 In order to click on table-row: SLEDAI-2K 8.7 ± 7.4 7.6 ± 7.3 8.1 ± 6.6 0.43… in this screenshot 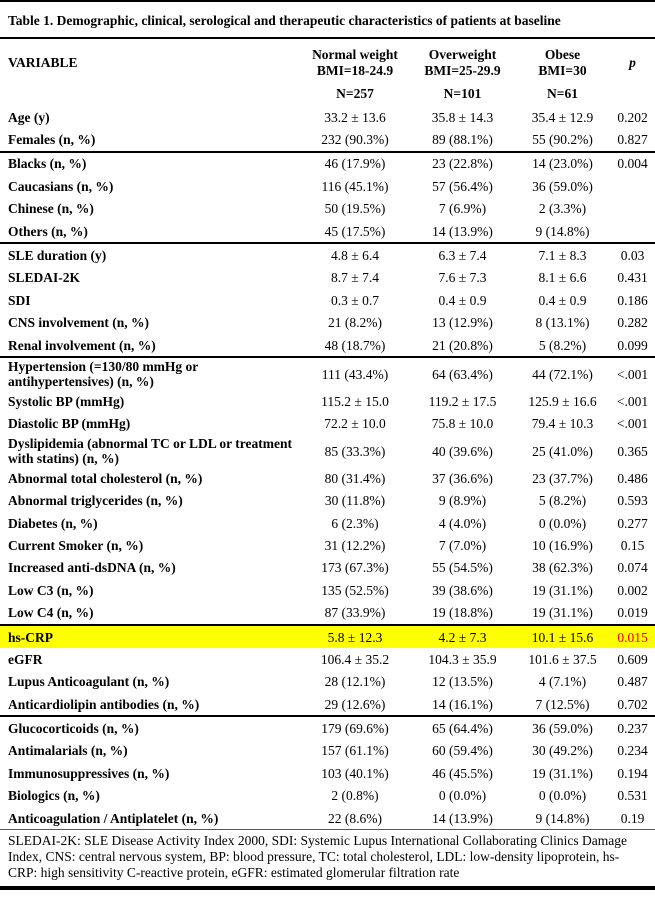, I will do `click(327, 278)`.